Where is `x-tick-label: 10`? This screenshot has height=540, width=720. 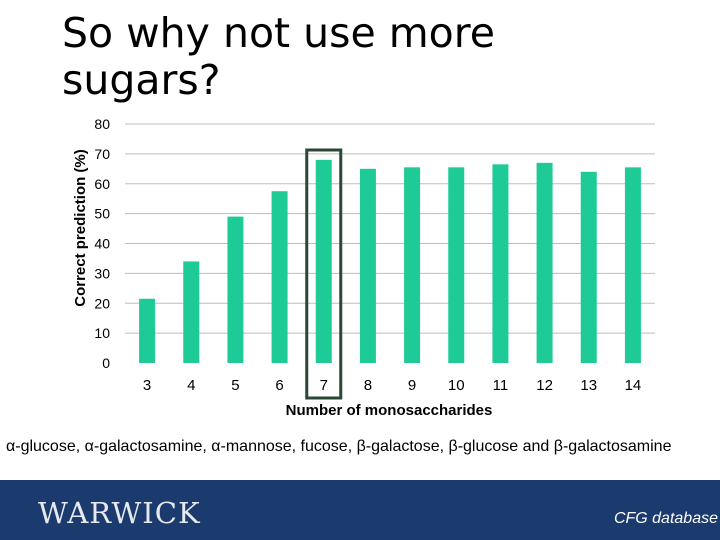
x-tick-label: 10 is located at coordinates (456, 385).